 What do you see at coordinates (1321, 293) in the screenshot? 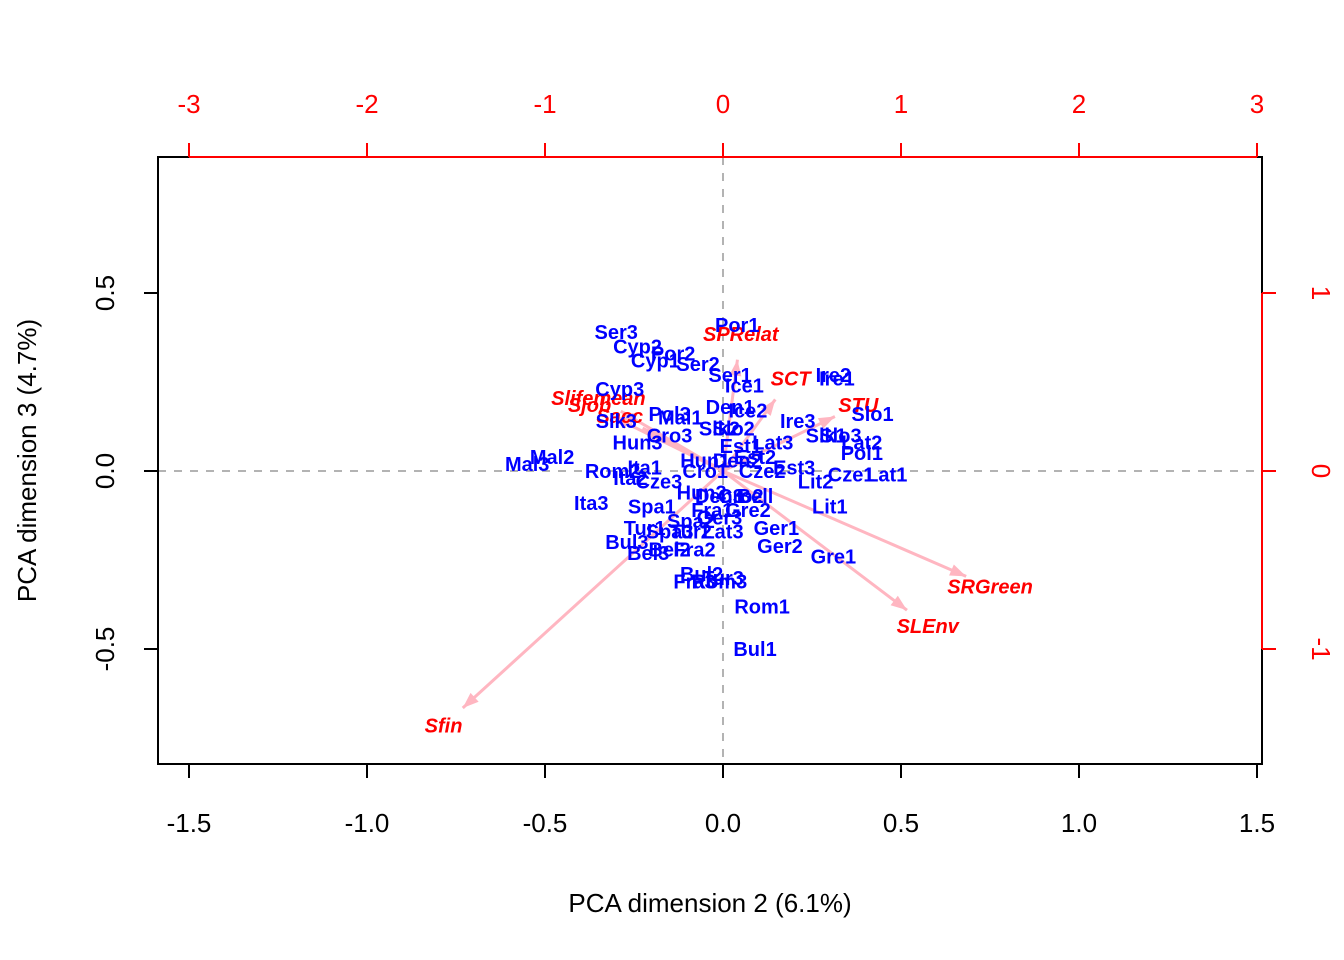
I see `y2-tick-label: 1` at bounding box center [1321, 293].